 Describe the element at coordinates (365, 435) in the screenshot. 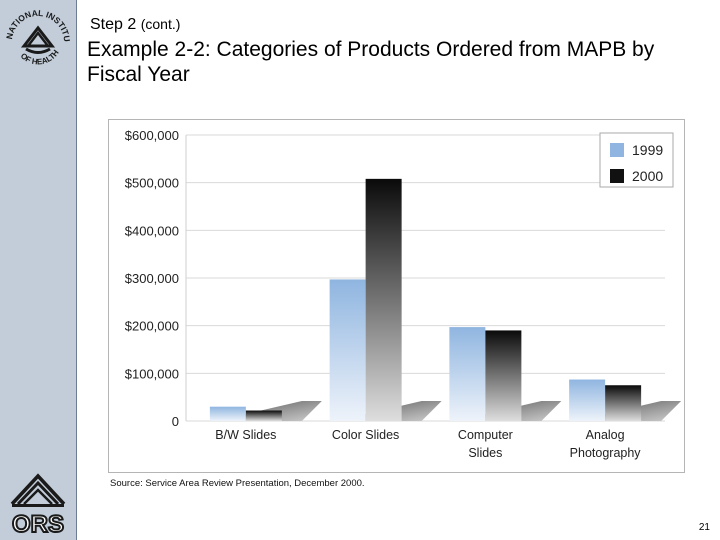

I see `x-tick-label: Color Slides` at that location.